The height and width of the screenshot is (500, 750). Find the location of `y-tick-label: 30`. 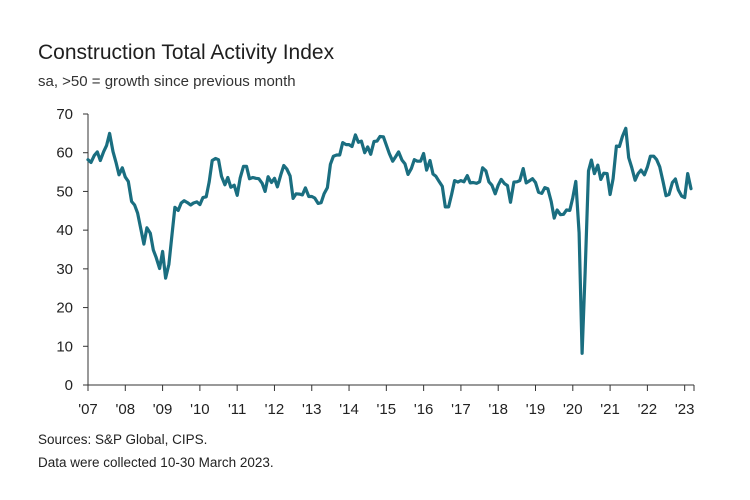

y-tick-label: 30 is located at coordinates (64, 269).